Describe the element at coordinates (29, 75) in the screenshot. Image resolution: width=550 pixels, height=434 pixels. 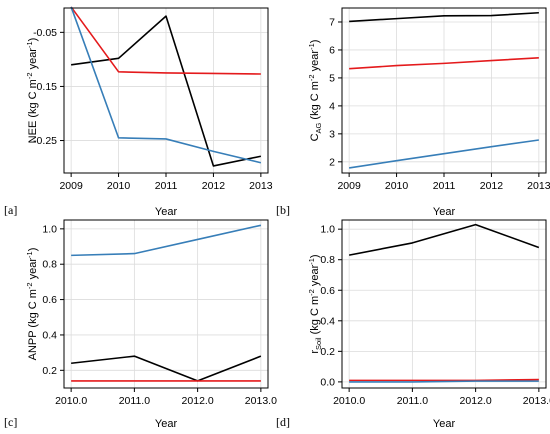
I see `y-axis-title-part-a-1: -2` at that location.